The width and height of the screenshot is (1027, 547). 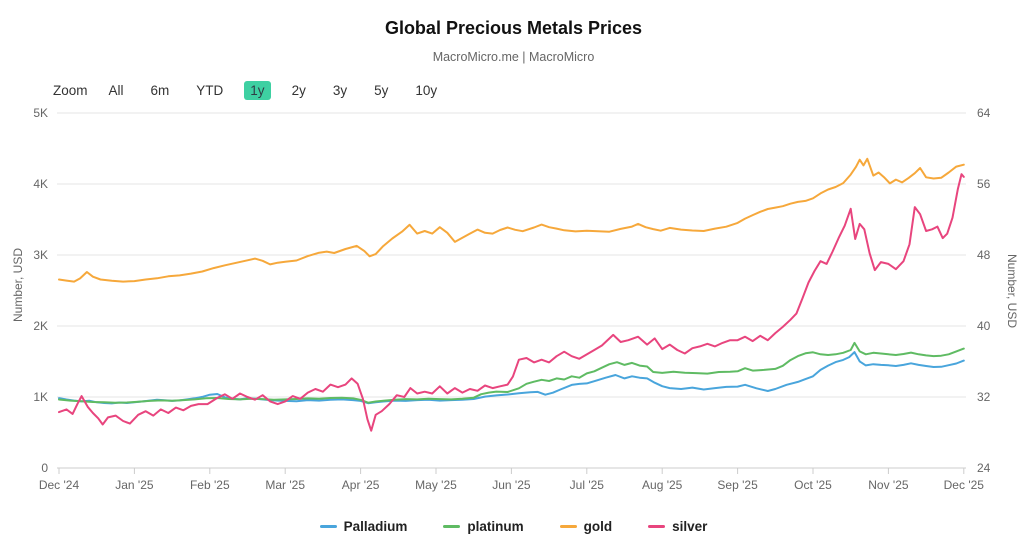 What do you see at coordinates (257, 90) in the screenshot?
I see `range-button-1y: 1y` at bounding box center [257, 90].